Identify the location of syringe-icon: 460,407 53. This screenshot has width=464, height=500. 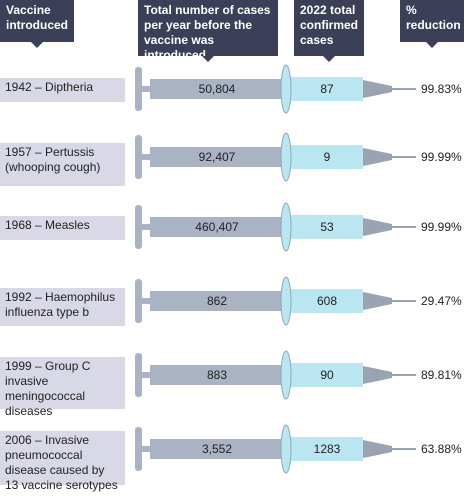
(275, 227).